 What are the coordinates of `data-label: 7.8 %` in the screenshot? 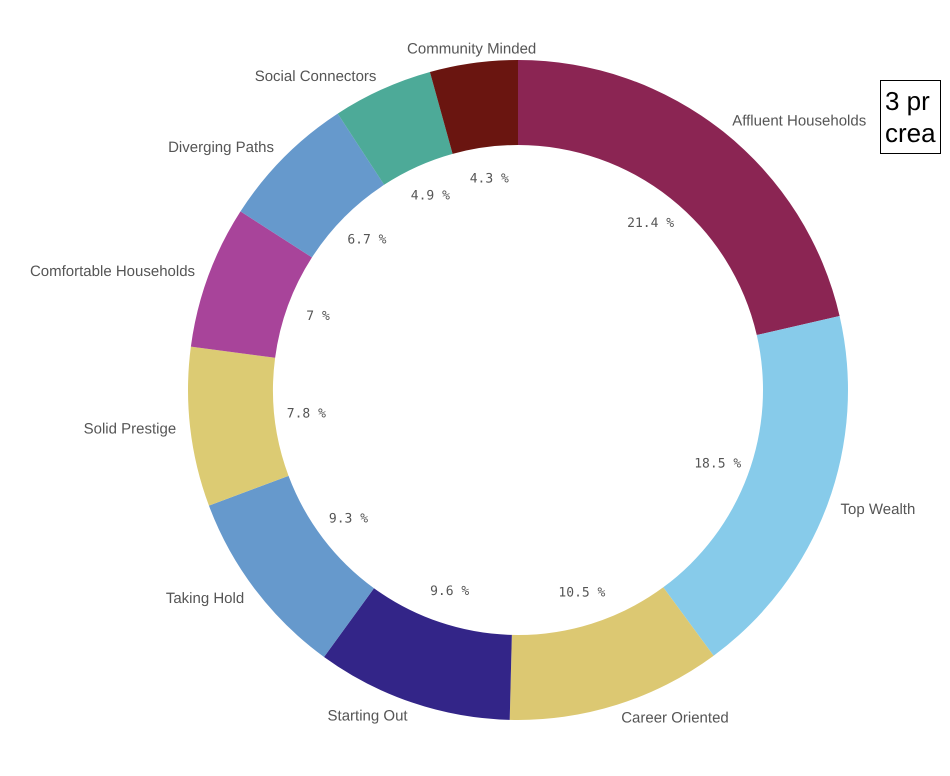 It's located at (306, 414).